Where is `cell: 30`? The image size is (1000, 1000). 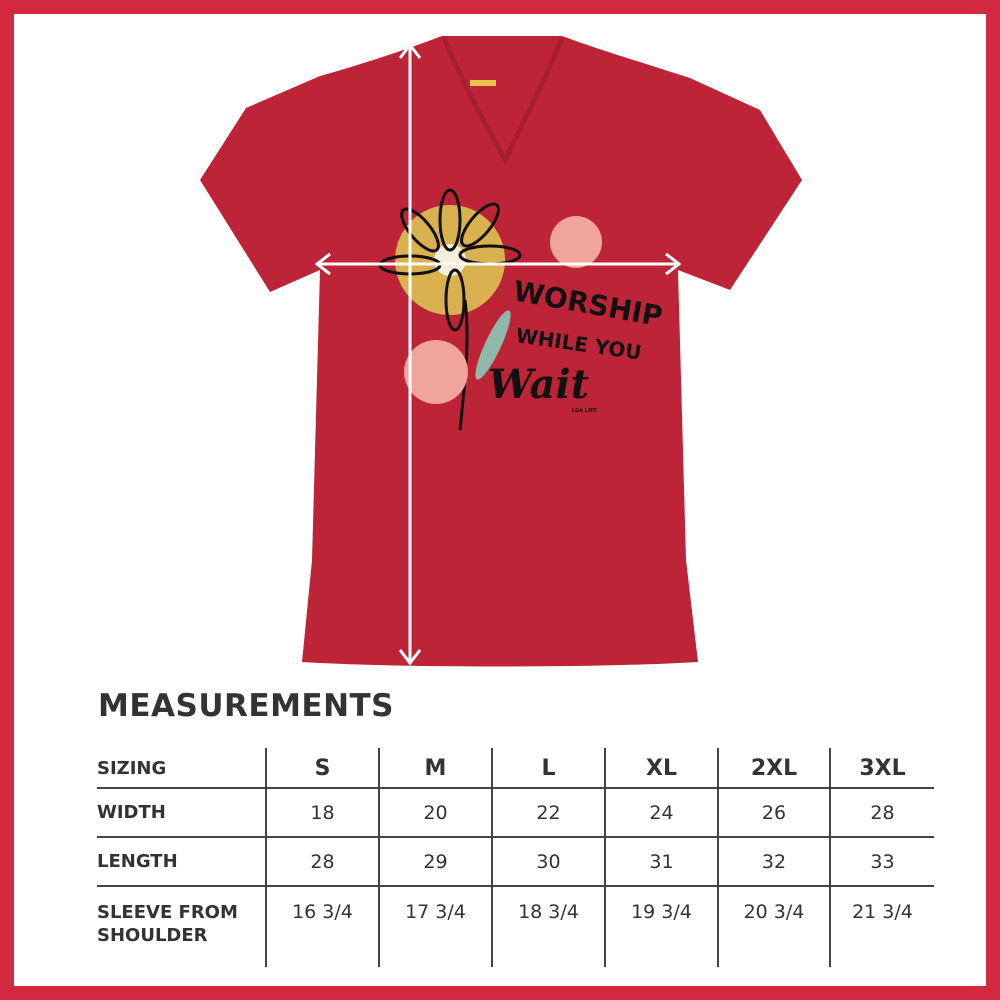 cell: 30 is located at coordinates (548, 861).